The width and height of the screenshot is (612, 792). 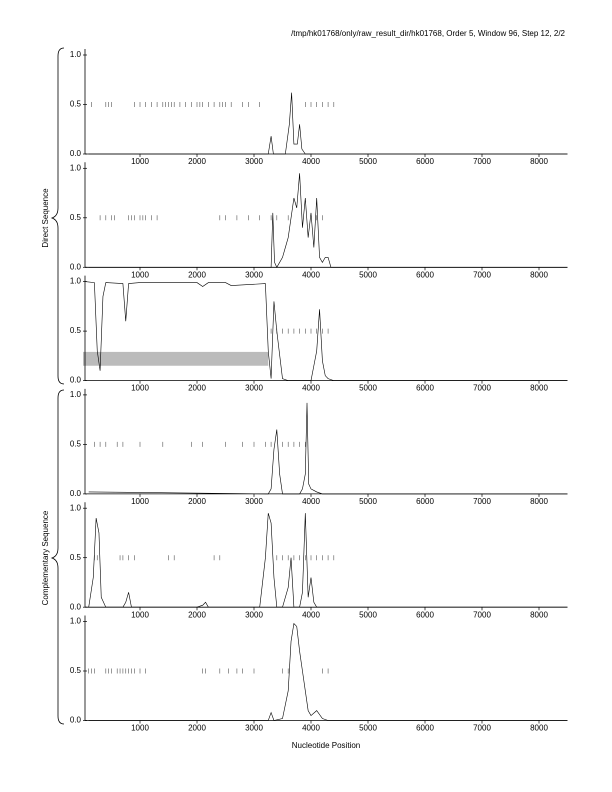 I want to click on highlight-band, so click(x=176, y=358).